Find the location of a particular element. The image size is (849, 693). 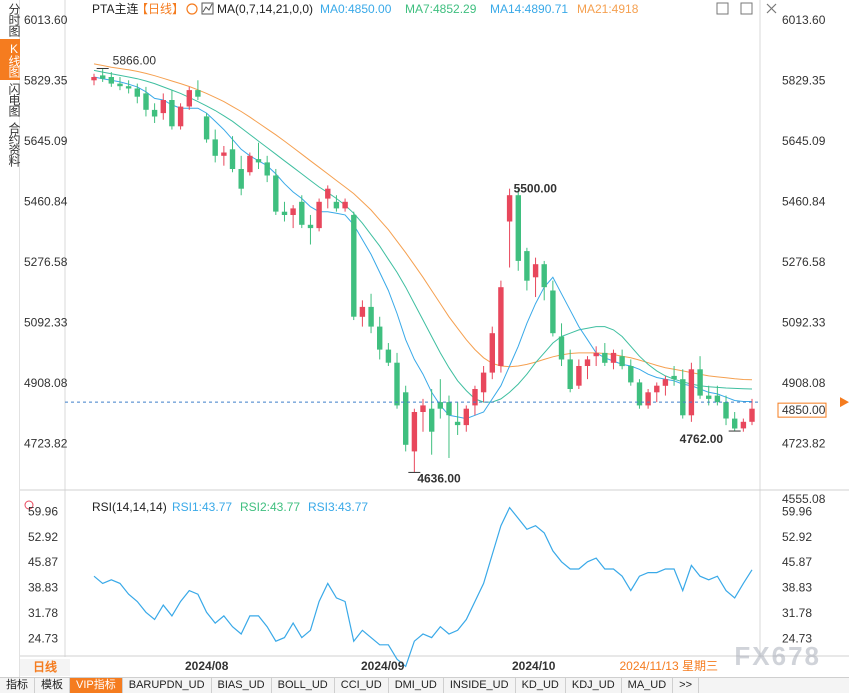

ma0-value: MA0:4850.00 is located at coordinates (356, 9).